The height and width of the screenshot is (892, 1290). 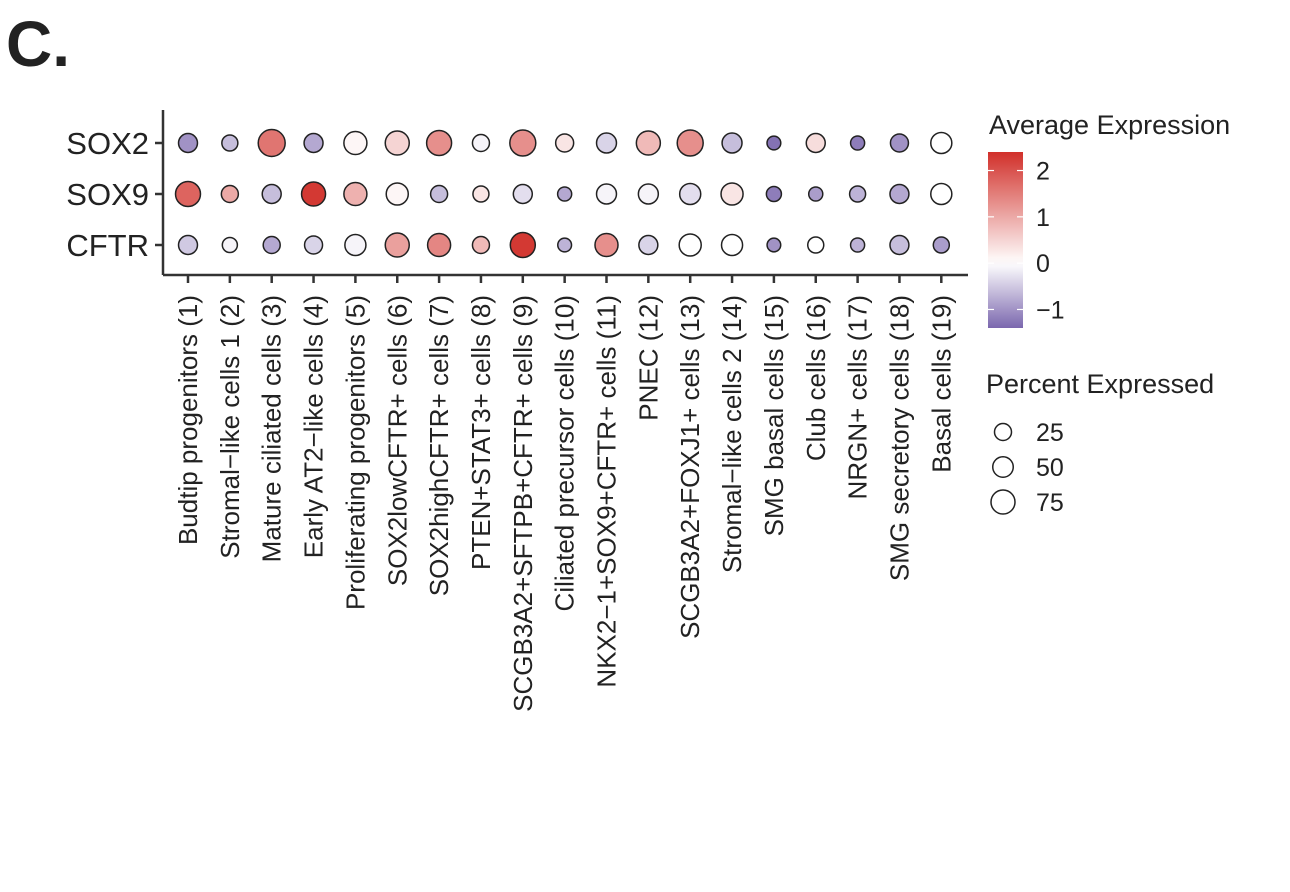 I want to click on color-tick-label: −1, so click(x=1050, y=310).